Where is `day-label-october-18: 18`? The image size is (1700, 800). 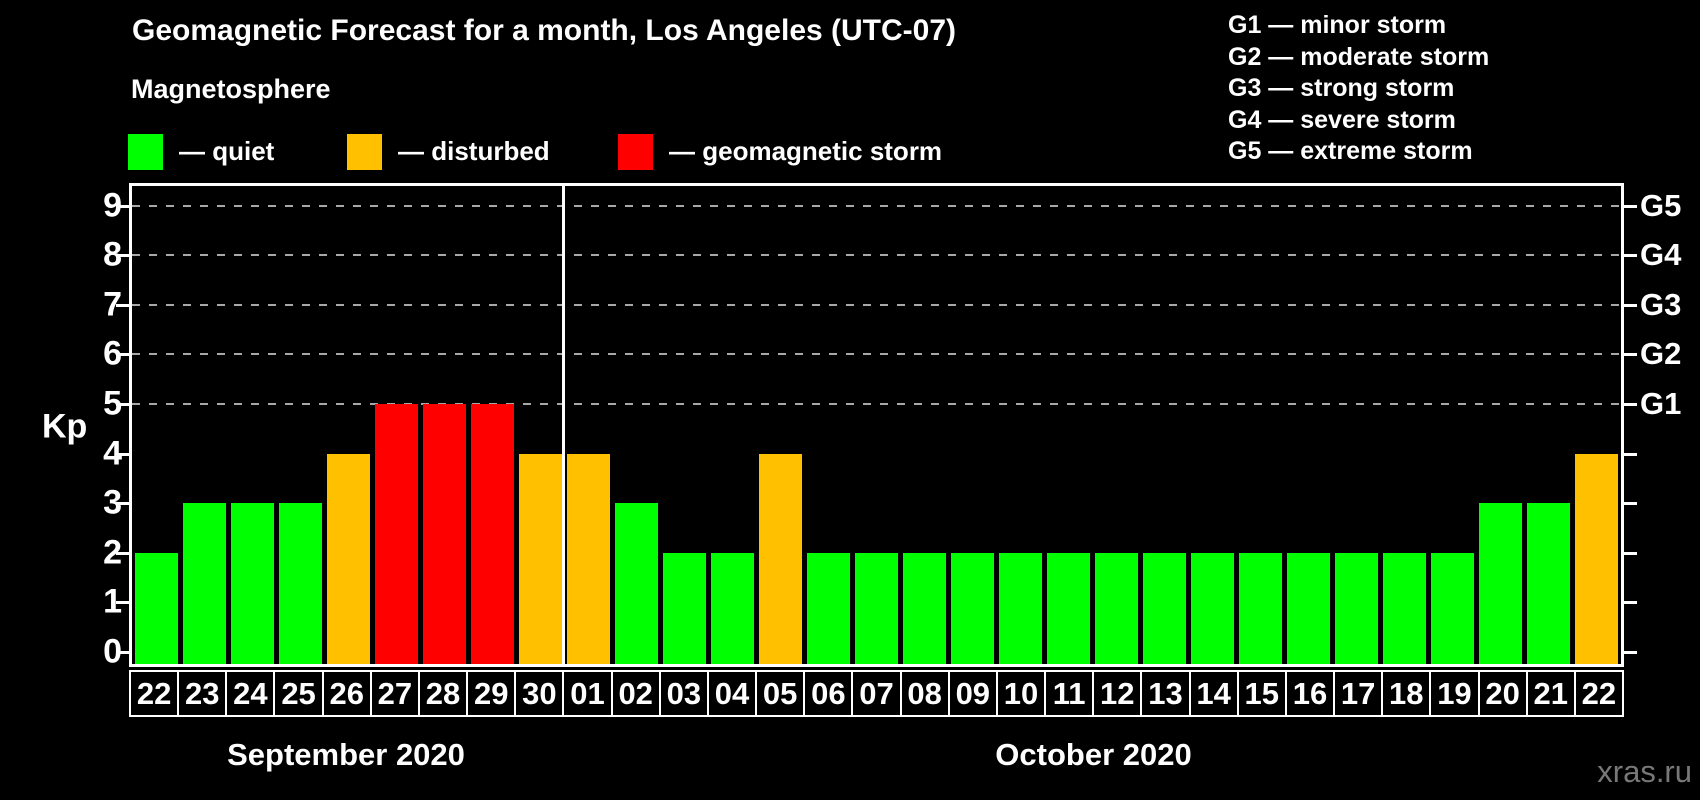
day-label-october-18: 18 is located at coordinates (1406, 693).